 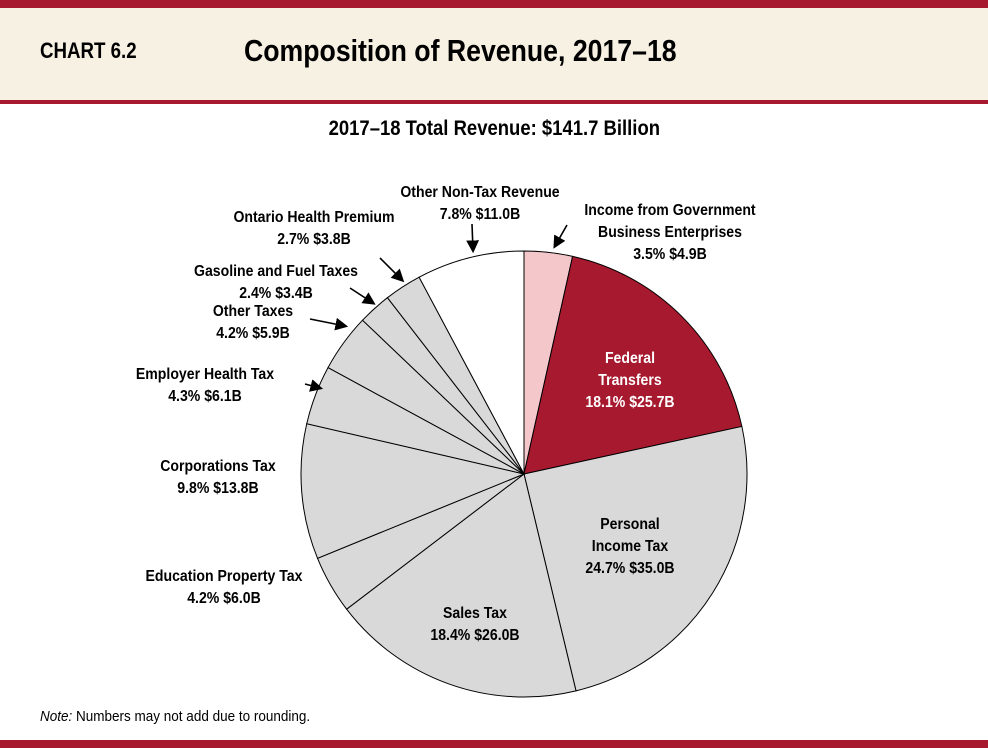 What do you see at coordinates (276, 282) in the screenshot?
I see `slice-label-8: Gasoline and Fuel Taxes 2.4% $3.4B` at bounding box center [276, 282].